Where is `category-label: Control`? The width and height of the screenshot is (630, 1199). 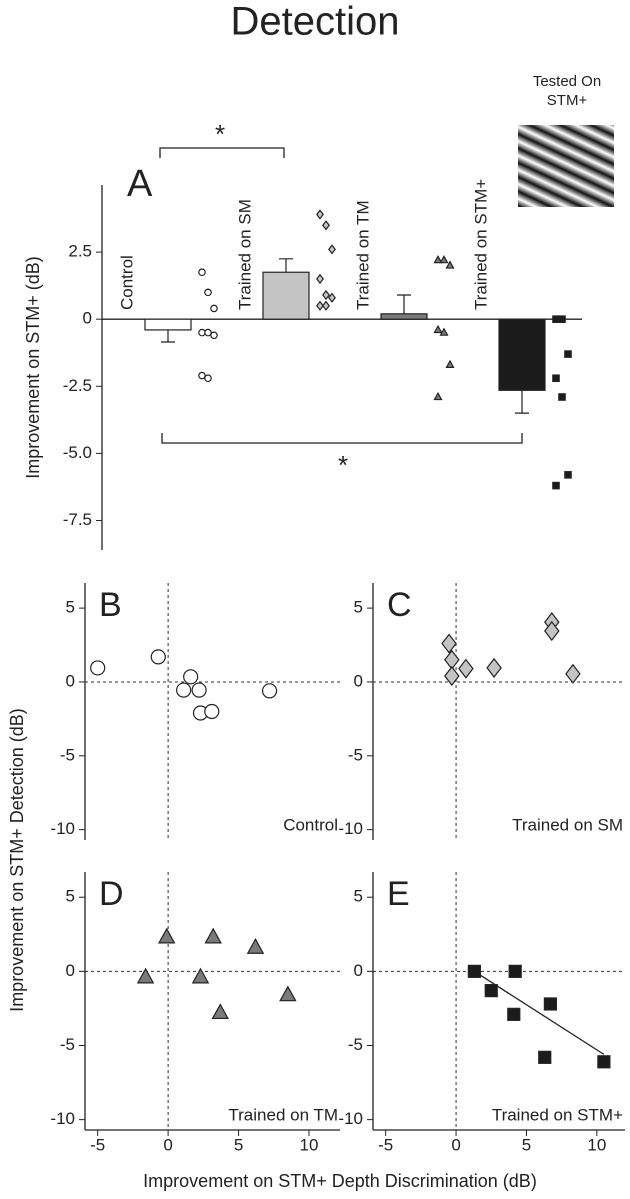
category-label: Control is located at coordinates (126, 282).